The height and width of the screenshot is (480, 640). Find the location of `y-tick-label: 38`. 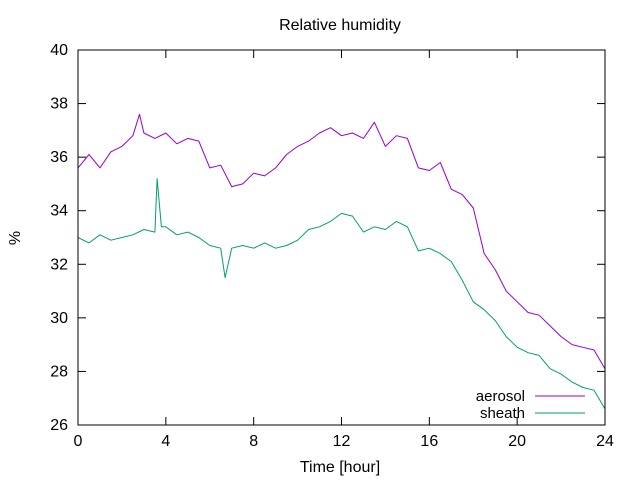

y-tick-label: 38 is located at coordinates (59, 104).